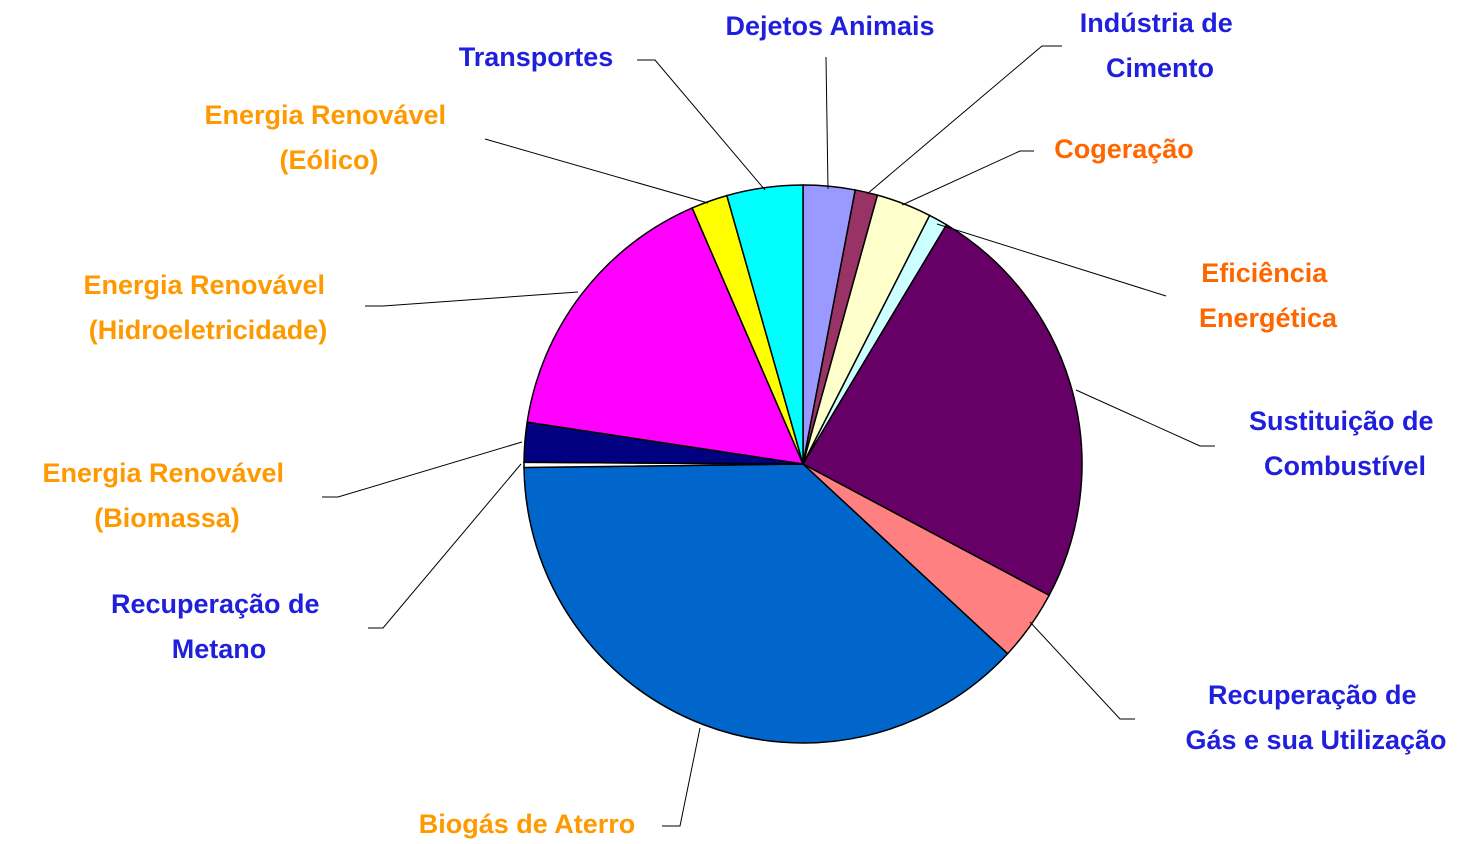 The width and height of the screenshot is (1481, 844). Describe the element at coordinates (829, 26) in the screenshot. I see `slice-label: Dejetos Animais` at that location.